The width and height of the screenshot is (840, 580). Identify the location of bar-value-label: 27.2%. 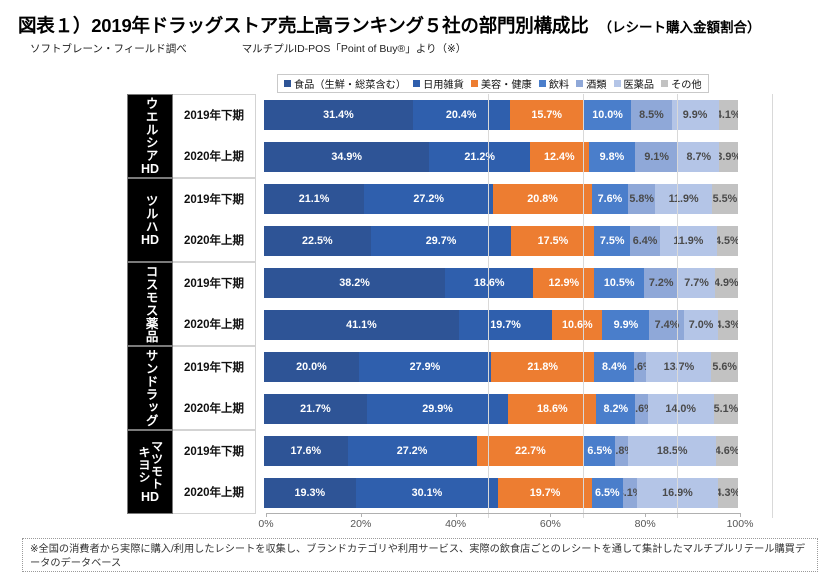
(428, 199).